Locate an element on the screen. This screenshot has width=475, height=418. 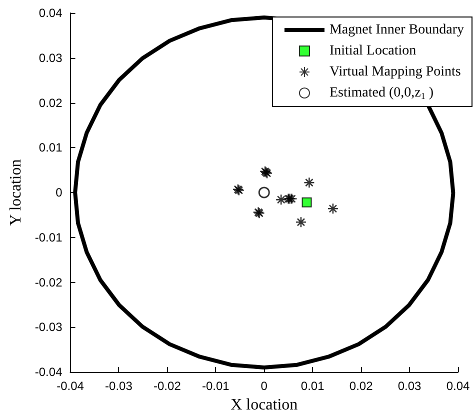
y-tick-label: 0 is located at coordinates (59, 193).